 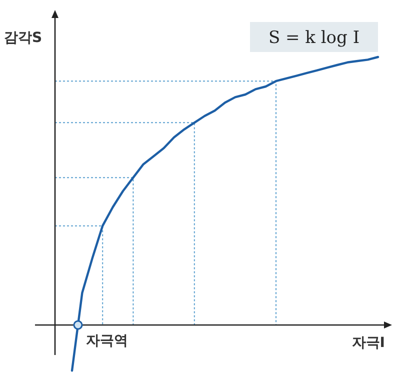 What do you see at coordinates (23, 38) in the screenshot?
I see `y-axis-title: 감각S` at bounding box center [23, 38].